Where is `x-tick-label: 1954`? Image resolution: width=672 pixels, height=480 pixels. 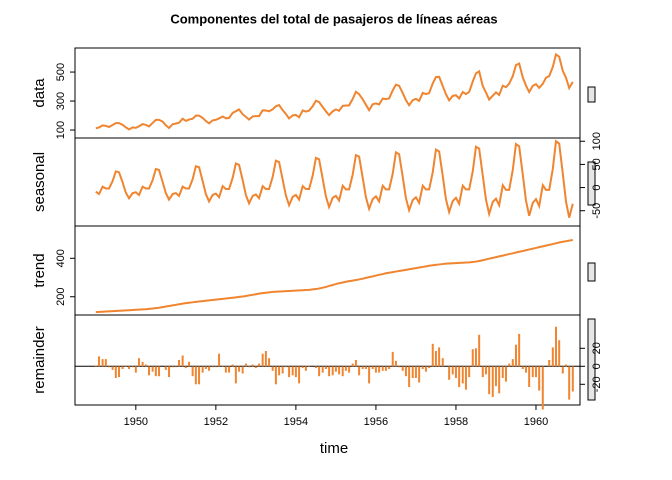
x-tick-label: 1954 is located at coordinates (296, 422).